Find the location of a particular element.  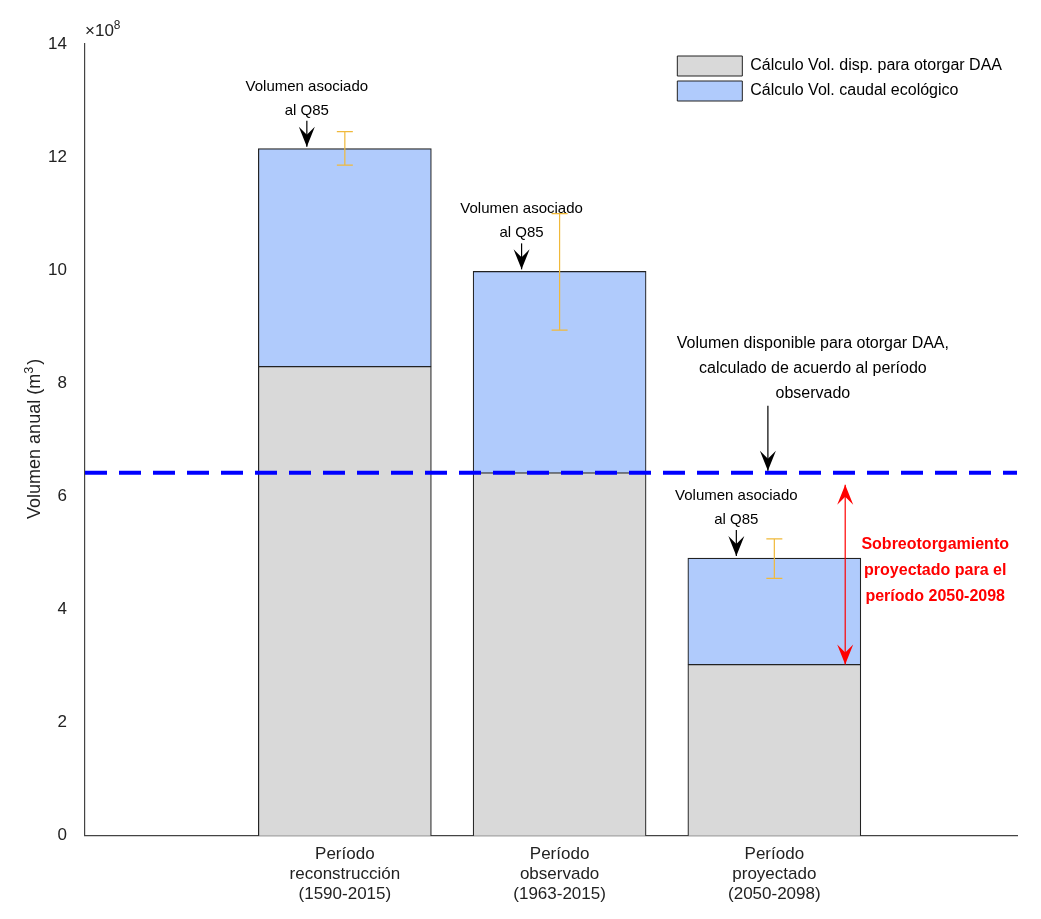

y-tick-label: 14 is located at coordinates (57, 43).